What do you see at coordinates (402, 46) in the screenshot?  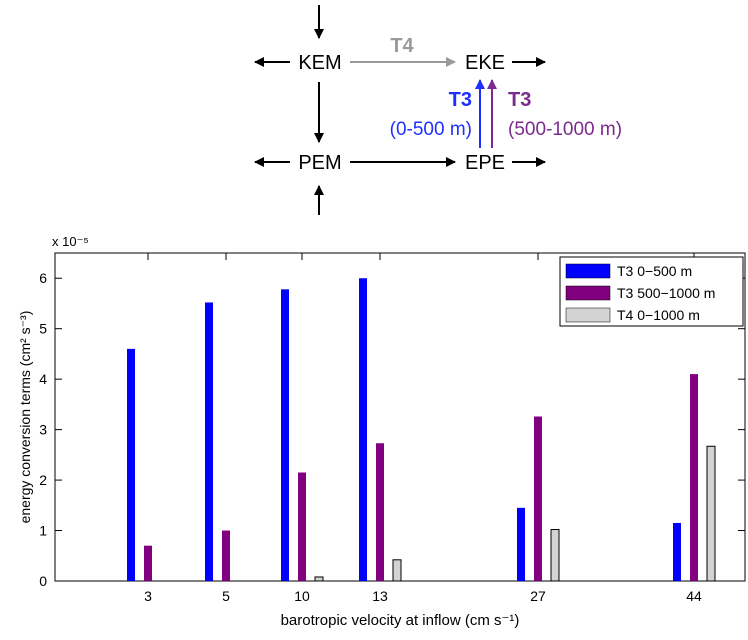 I see `t4-label: T4` at bounding box center [402, 46].